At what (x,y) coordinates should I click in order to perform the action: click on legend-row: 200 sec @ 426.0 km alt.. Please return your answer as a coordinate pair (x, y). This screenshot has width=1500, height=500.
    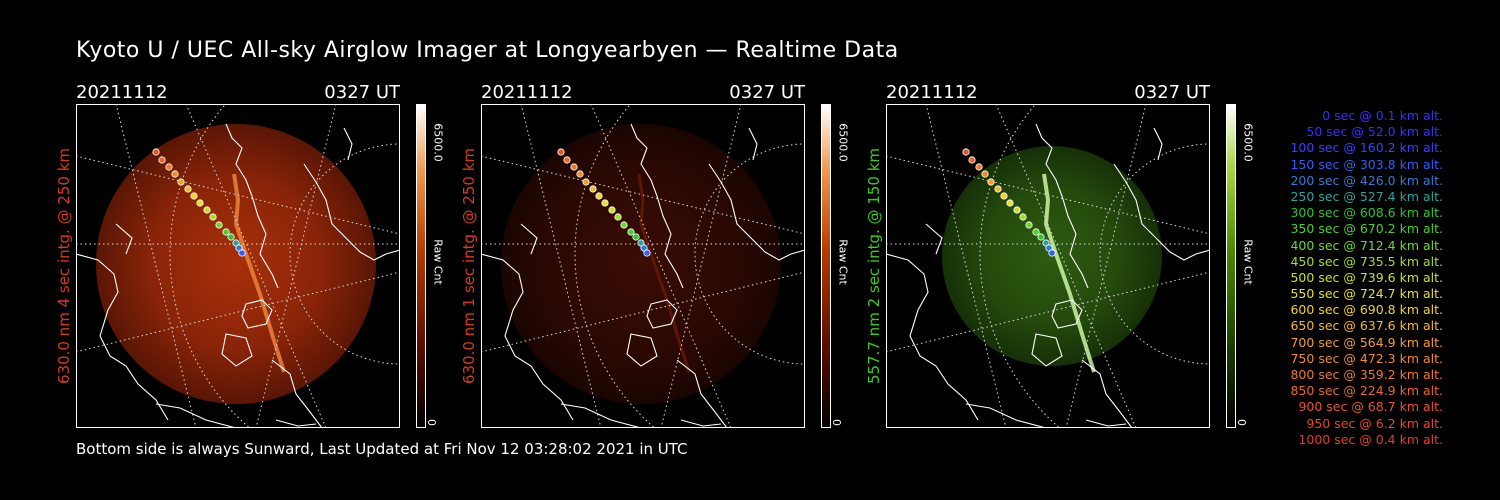
    Looking at the image, I should click on (1366, 180).